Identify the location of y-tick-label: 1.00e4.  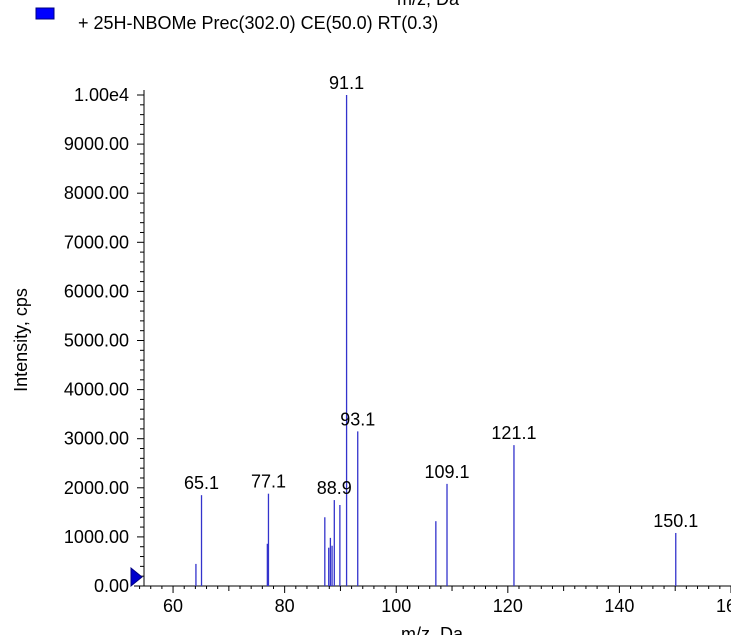
(101, 95).